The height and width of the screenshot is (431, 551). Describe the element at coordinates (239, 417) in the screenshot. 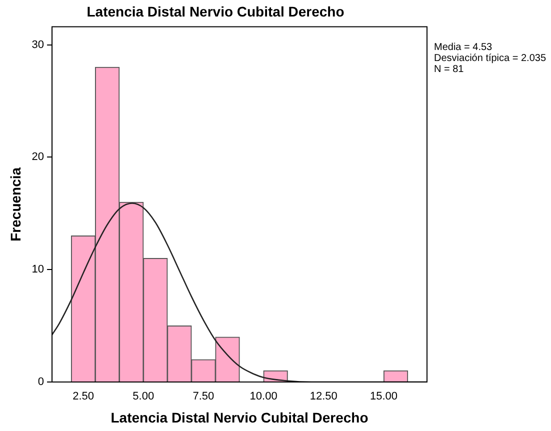

I see `x-axis-title: Latencia Distal Nervio Cubital Derecho` at that location.